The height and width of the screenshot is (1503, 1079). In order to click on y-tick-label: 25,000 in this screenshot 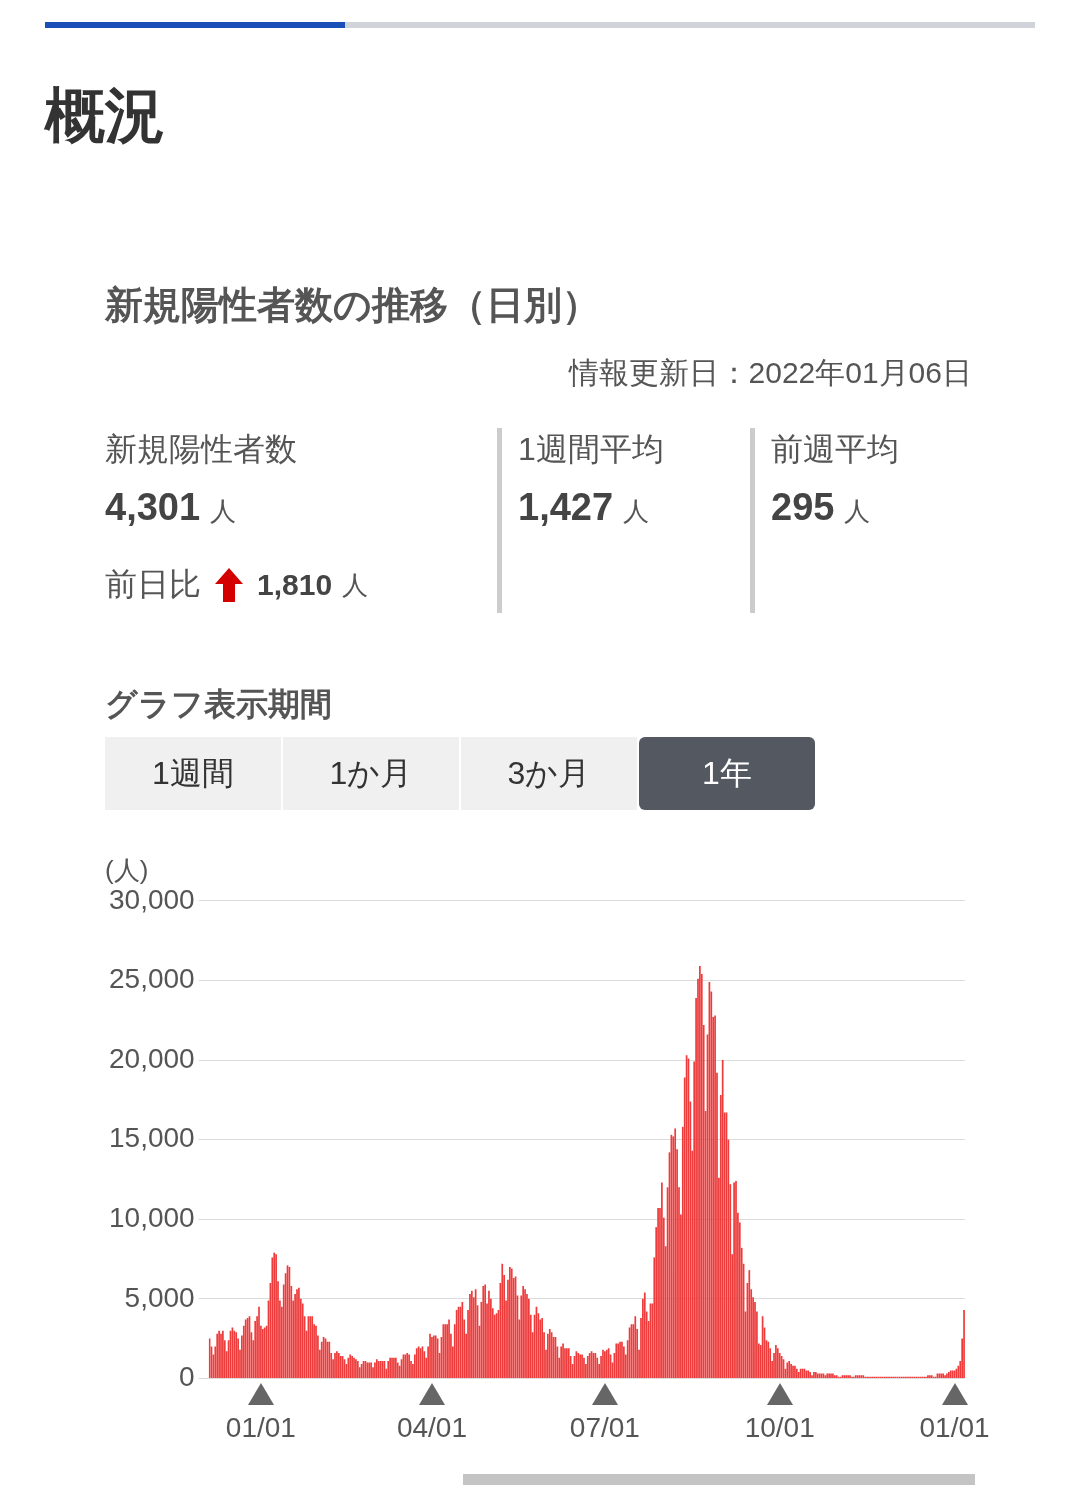, I will do `click(152, 979)`.